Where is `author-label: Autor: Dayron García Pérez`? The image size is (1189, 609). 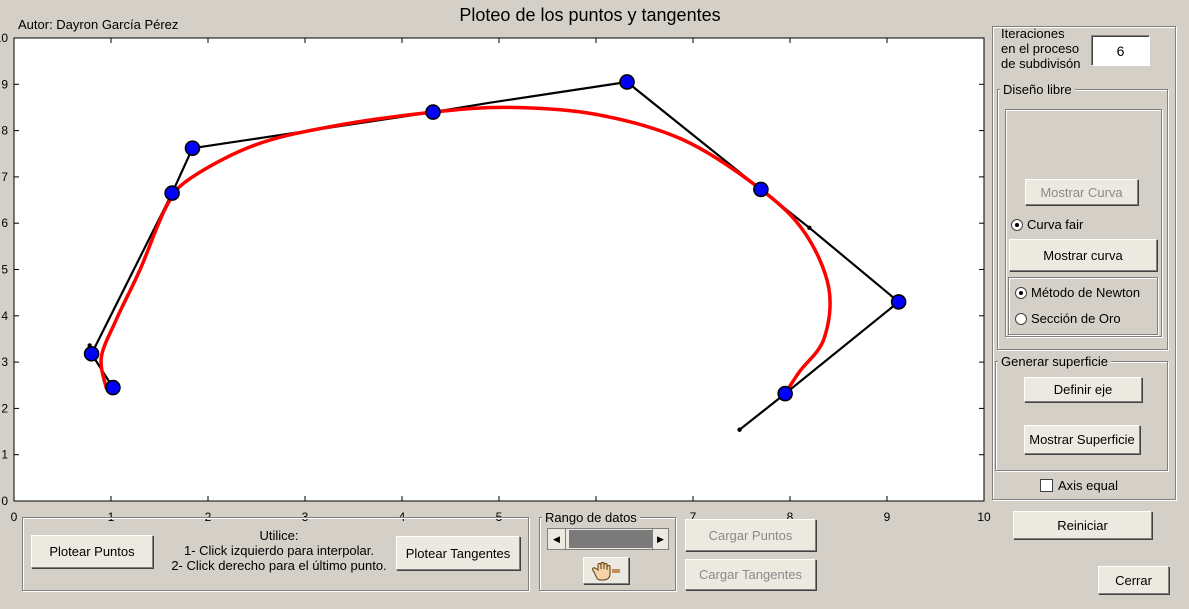 author-label: Autor: Dayron García Pérez is located at coordinates (98, 25).